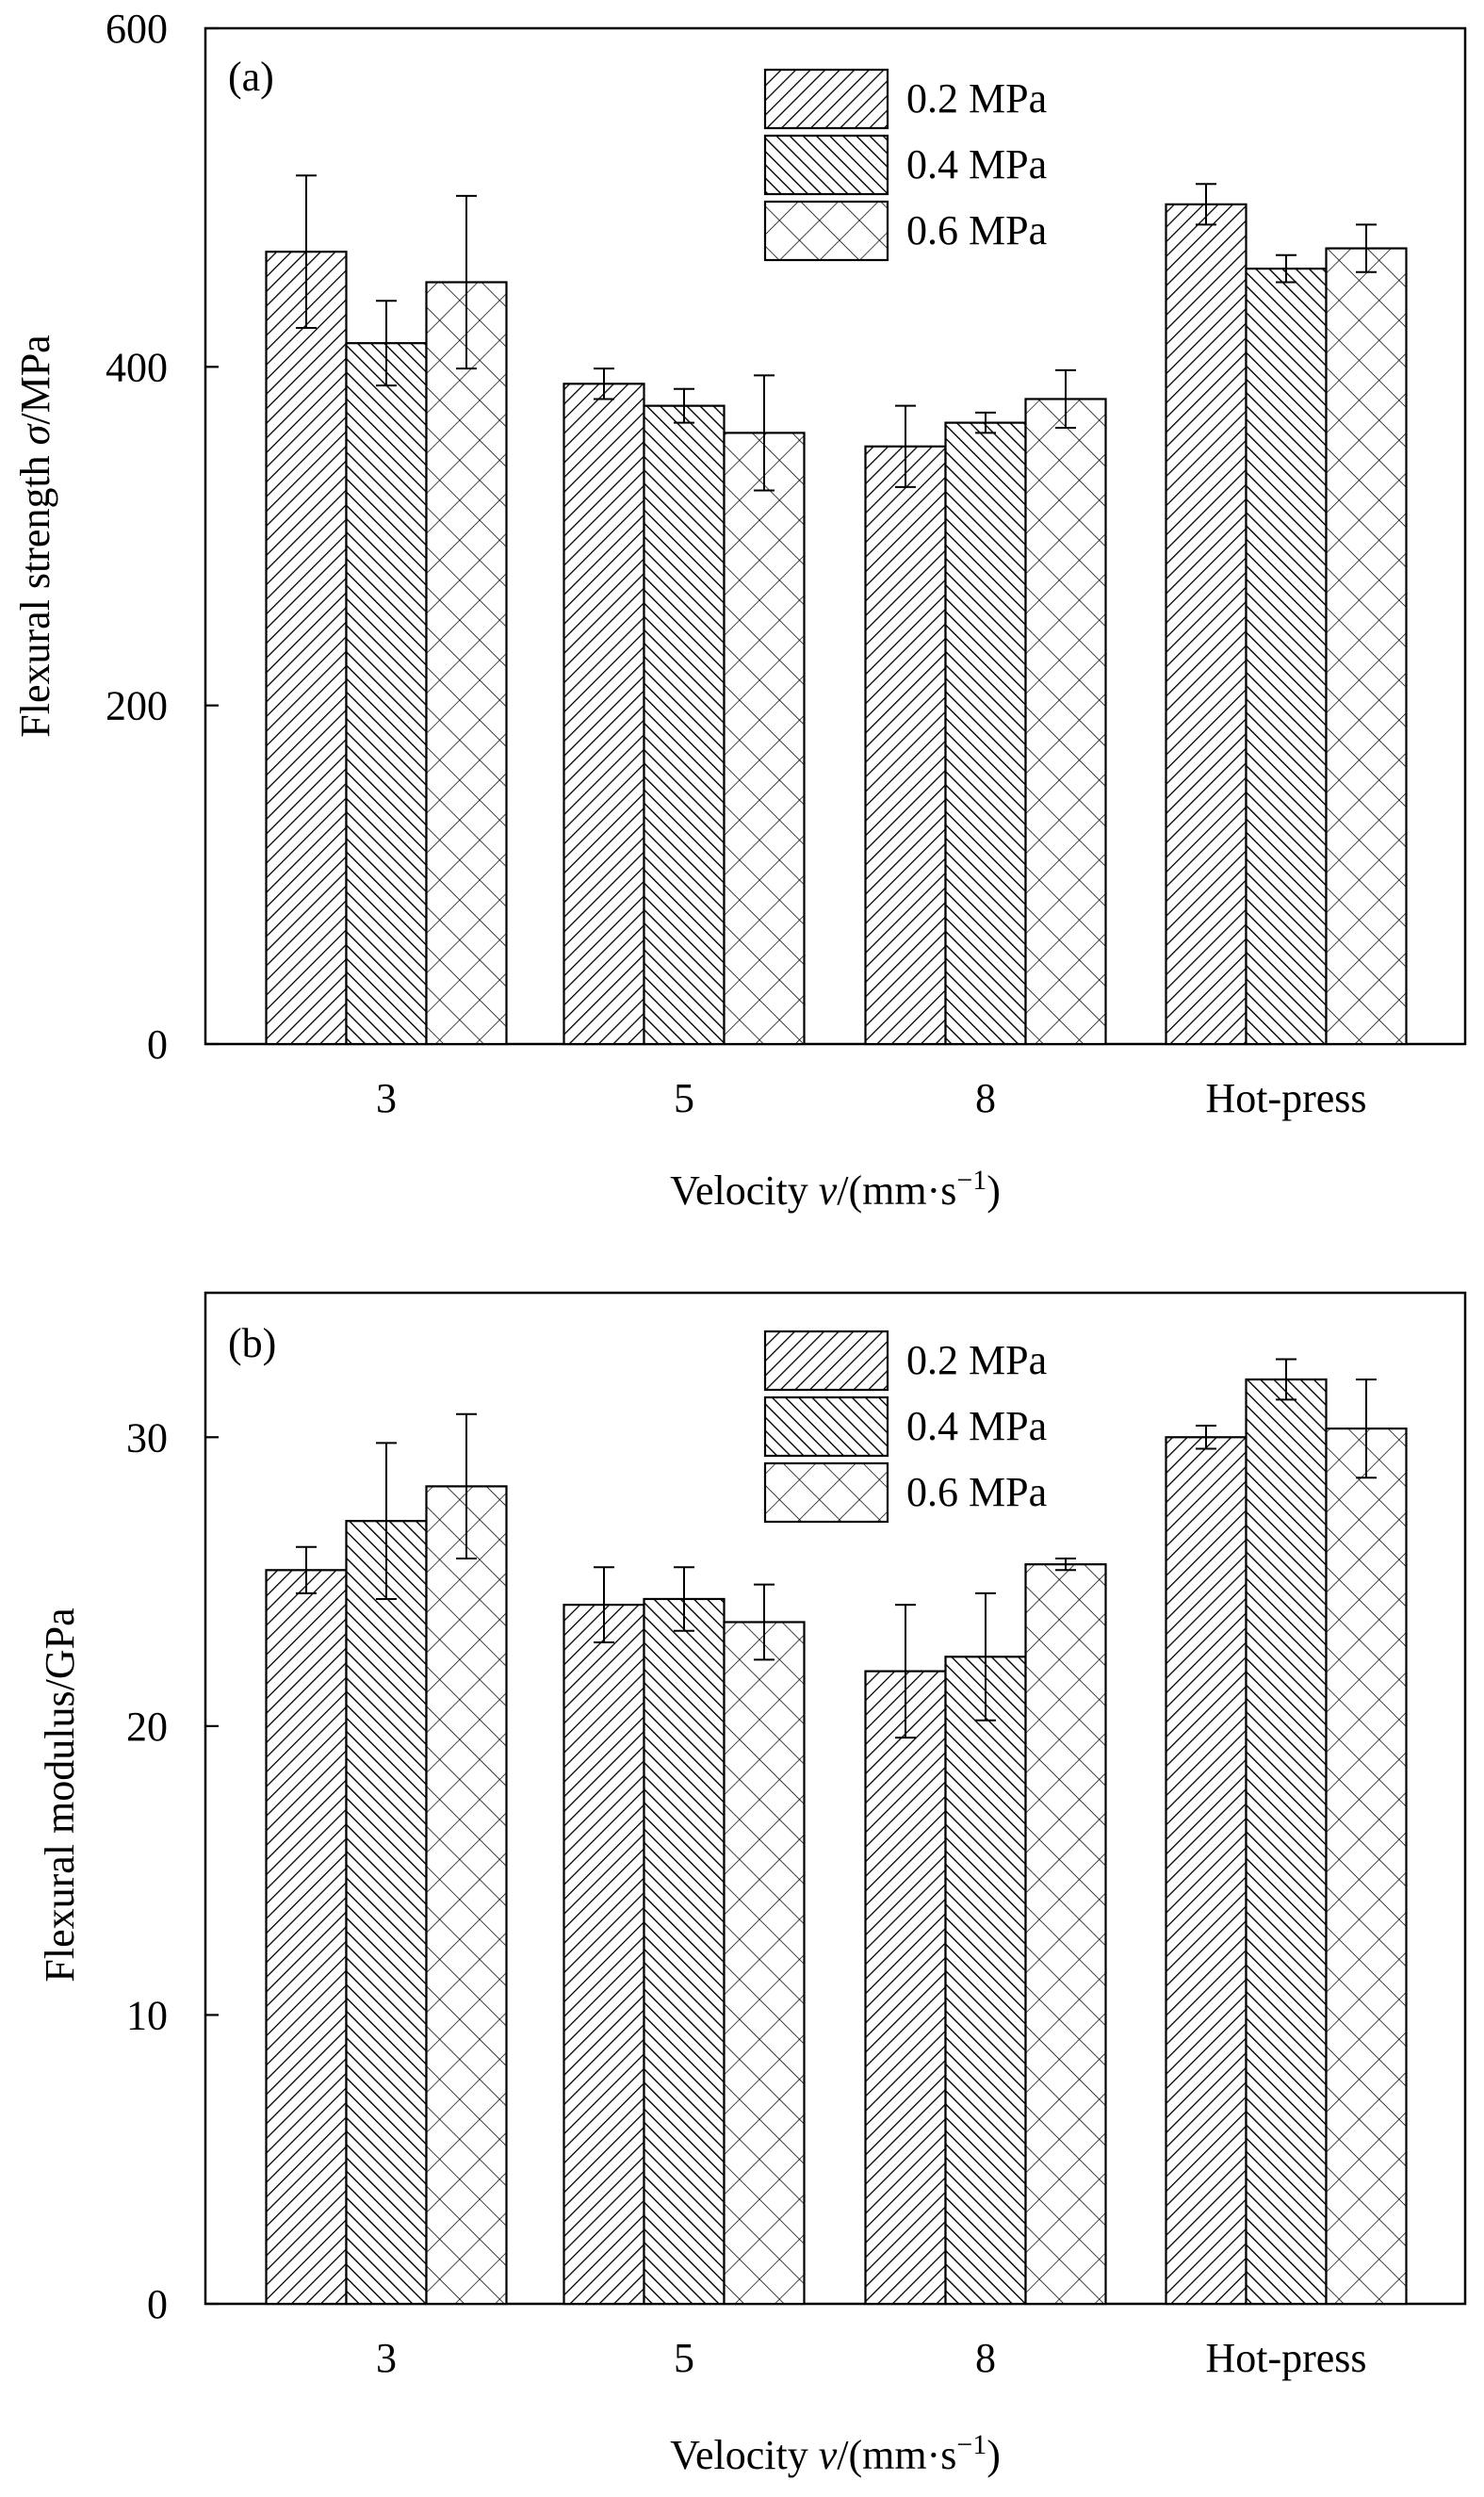 This screenshot has width=1484, height=2497. What do you see at coordinates (147, 2015) in the screenshot?
I see `y-tick-label: 10` at bounding box center [147, 2015].